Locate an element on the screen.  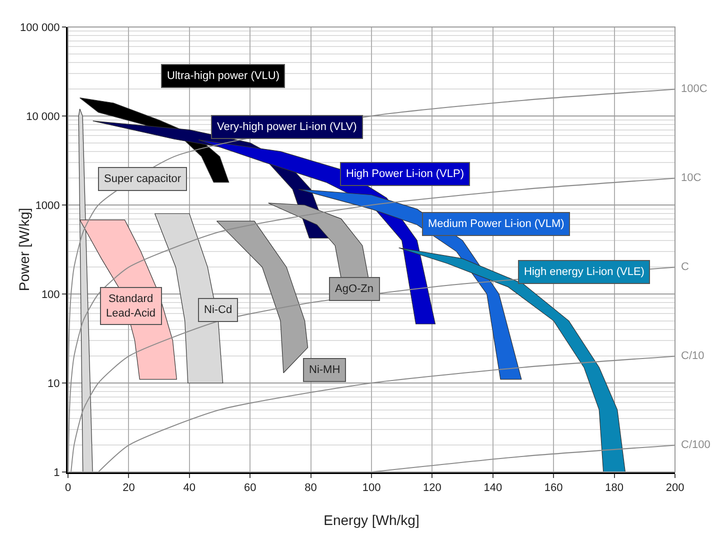
y-tick-label: 100 000 is located at coordinates (40, 28).